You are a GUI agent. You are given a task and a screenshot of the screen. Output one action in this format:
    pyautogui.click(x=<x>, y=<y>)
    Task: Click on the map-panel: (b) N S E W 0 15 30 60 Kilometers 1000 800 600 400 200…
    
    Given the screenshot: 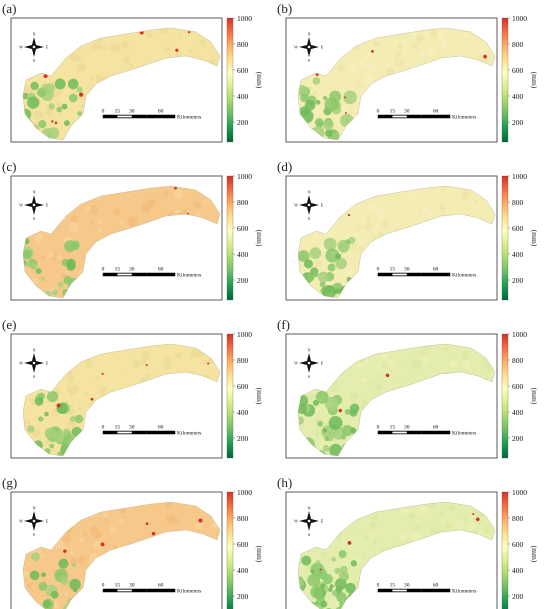 What is the action you would take?
    pyautogui.click(x=408, y=72)
    